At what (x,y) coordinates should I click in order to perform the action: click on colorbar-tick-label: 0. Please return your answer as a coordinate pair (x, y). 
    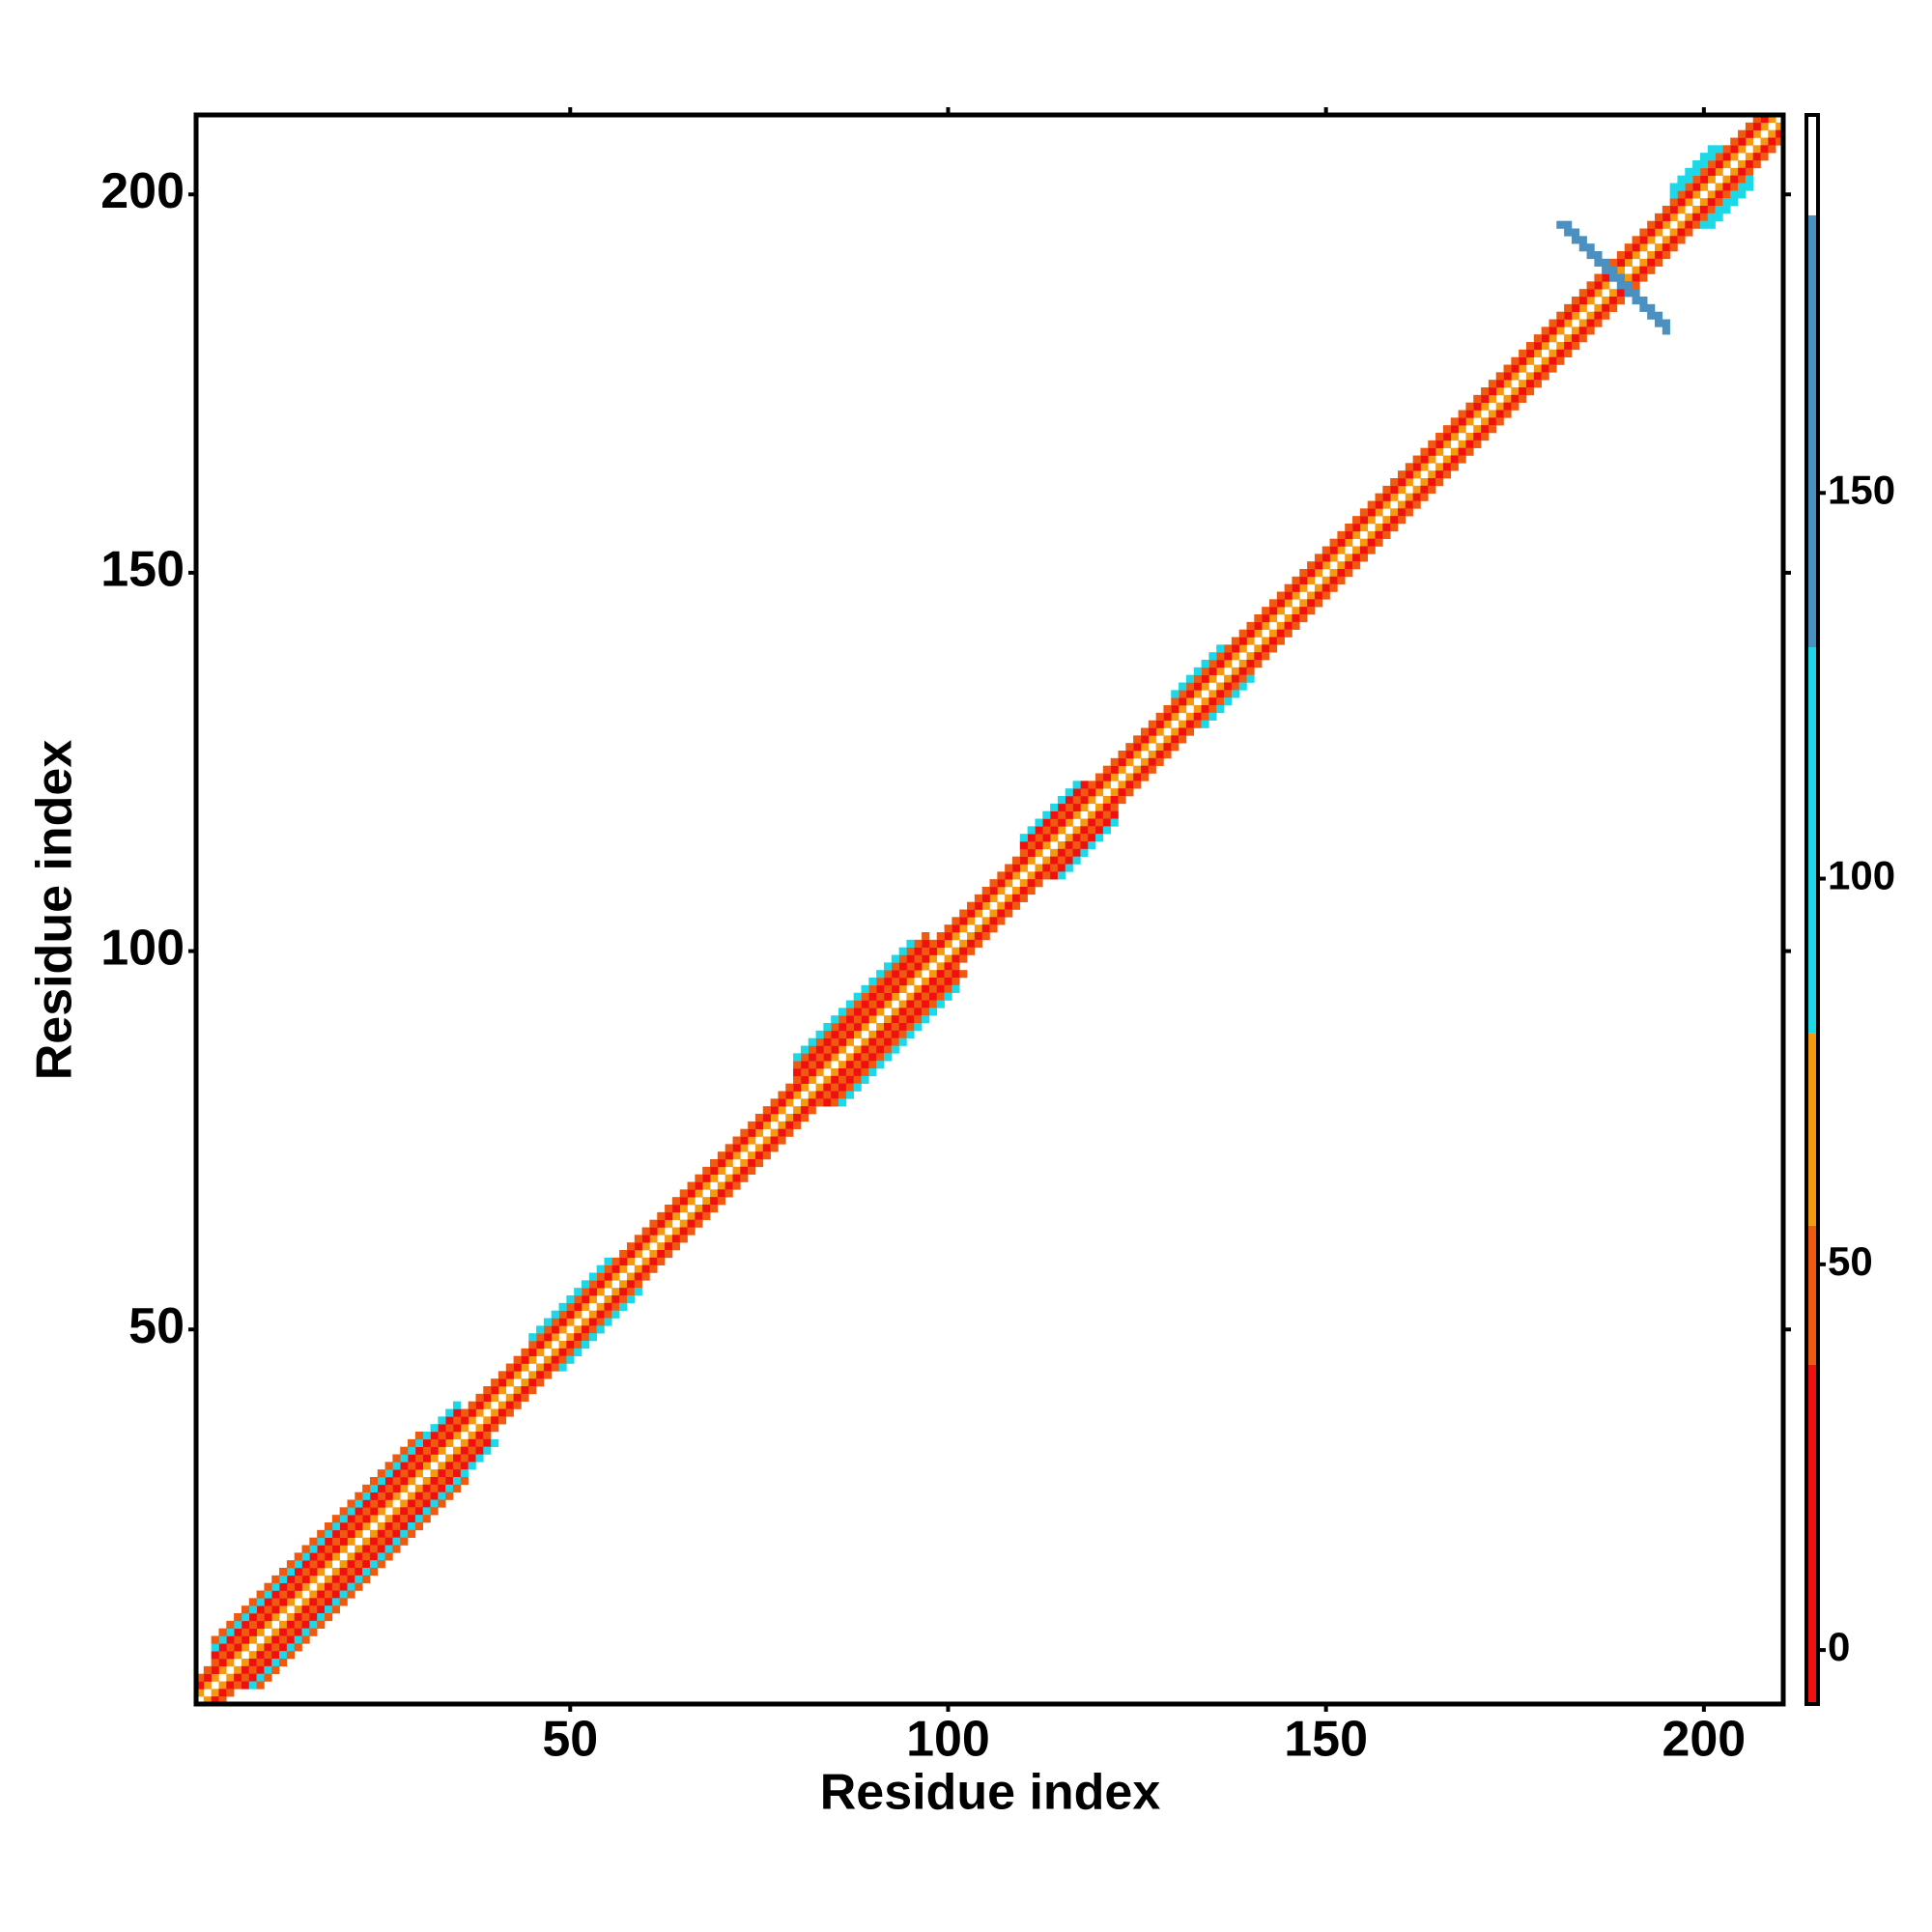
    Looking at the image, I should click on (1839, 1646).